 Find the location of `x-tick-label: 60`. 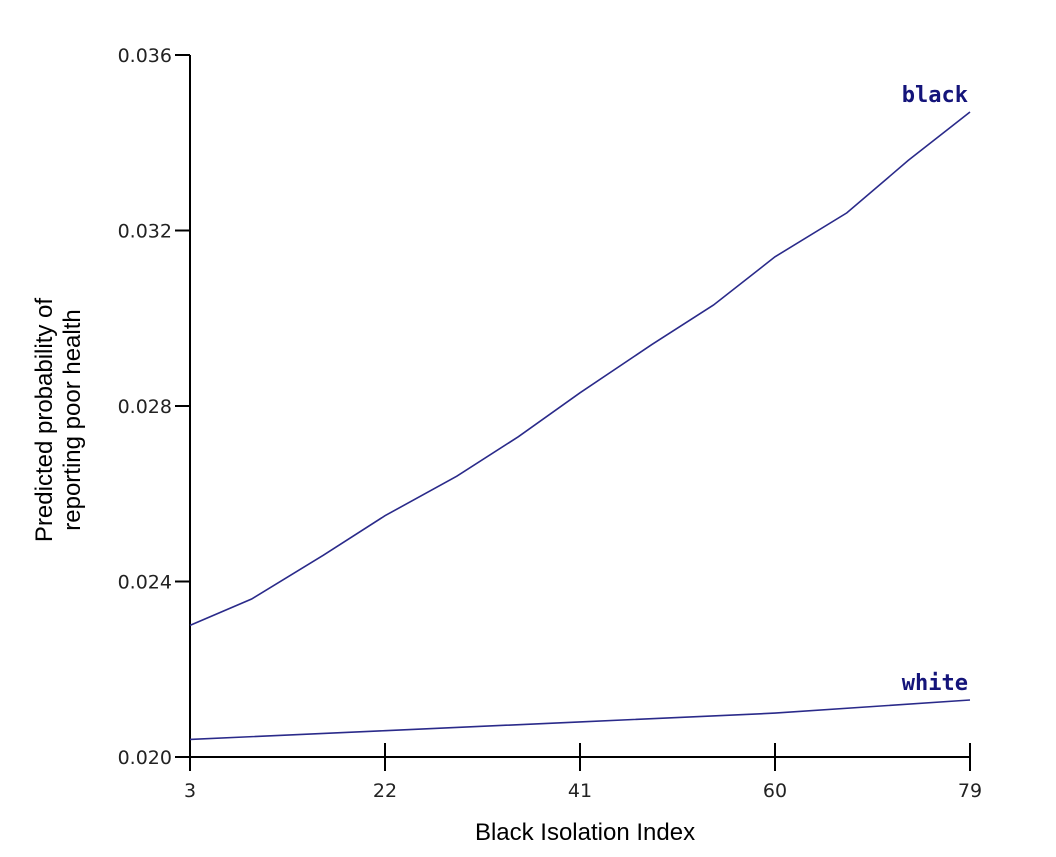

x-tick-label: 60 is located at coordinates (775, 791).